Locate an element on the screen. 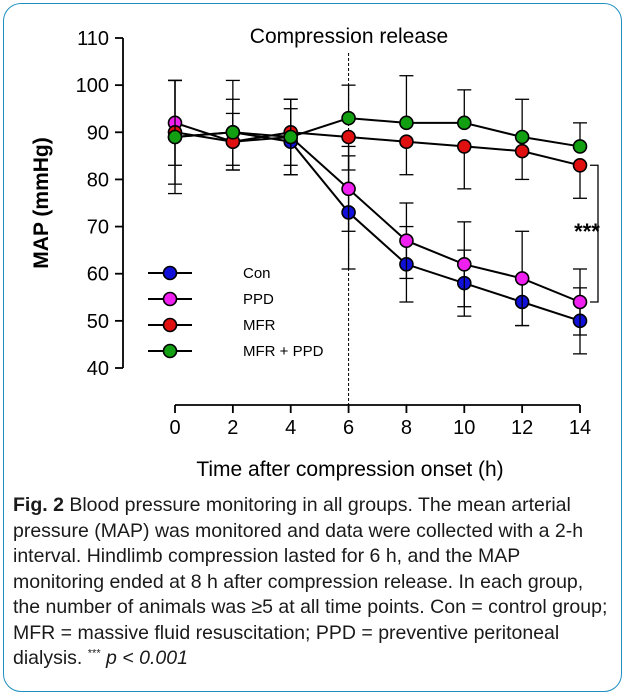 This screenshot has width=627, height=697. caption-pvalue: p < 0.001 is located at coordinates (147, 658).